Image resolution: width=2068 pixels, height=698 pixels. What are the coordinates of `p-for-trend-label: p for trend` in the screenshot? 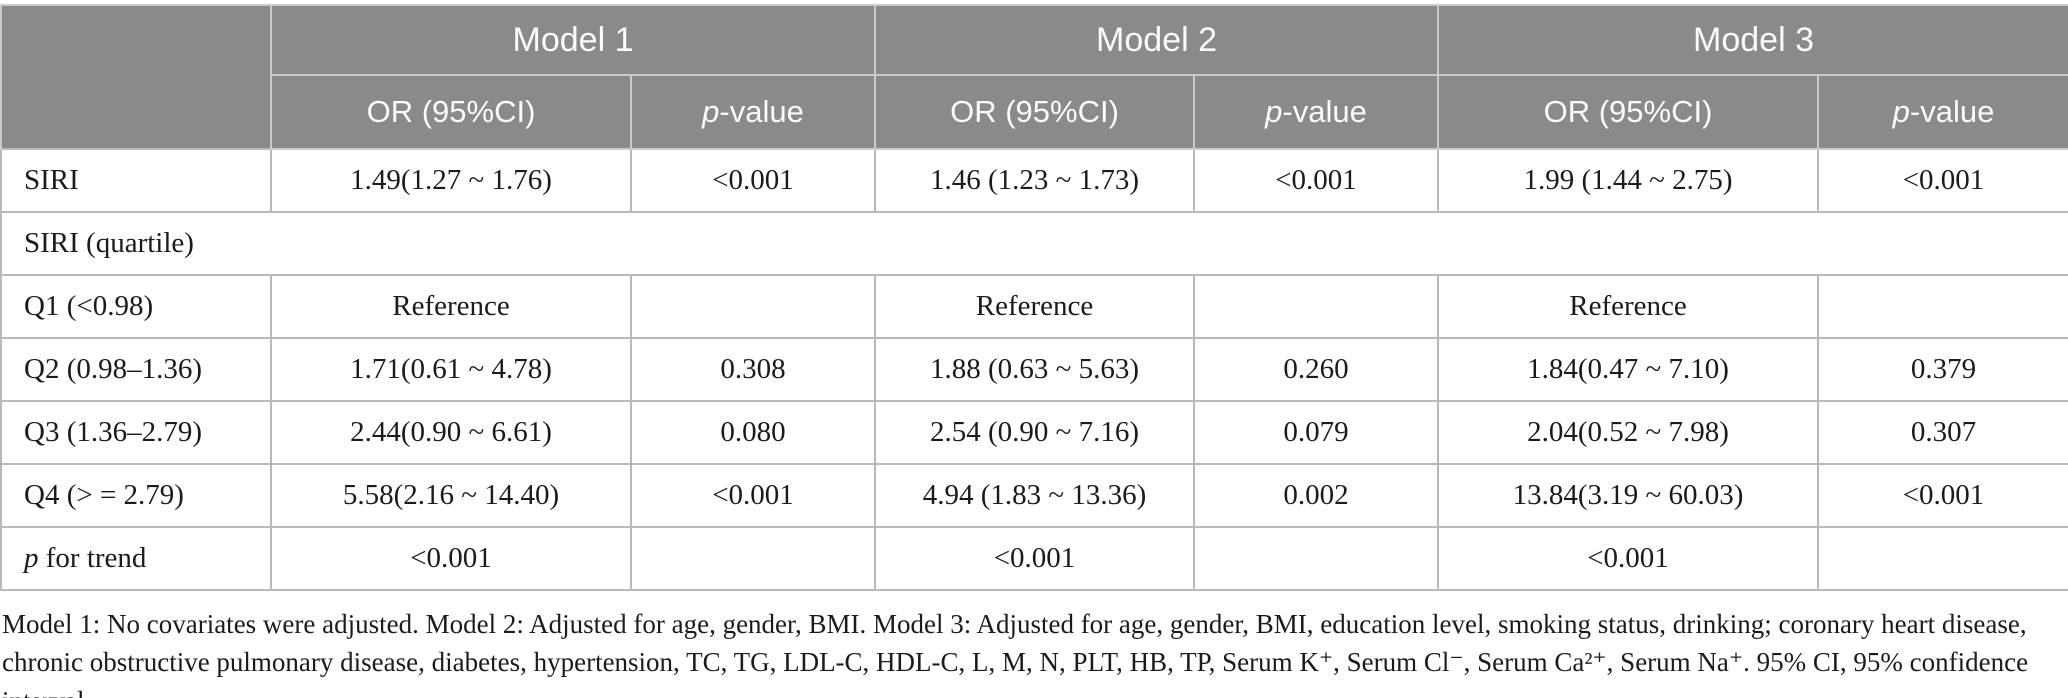 It's located at (85, 558).